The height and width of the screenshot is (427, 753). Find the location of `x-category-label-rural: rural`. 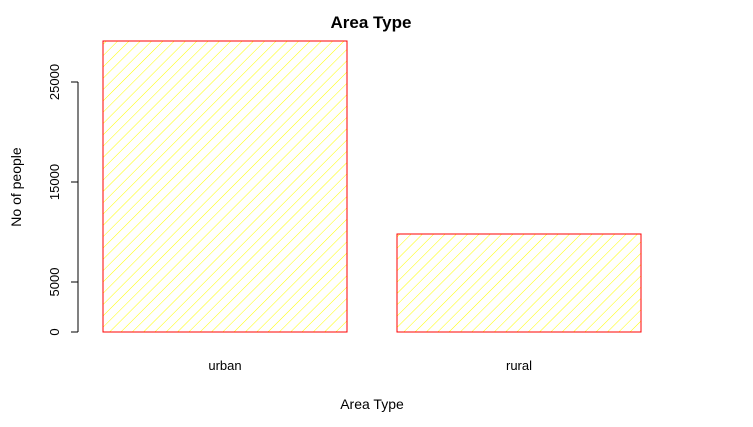

x-category-label-rural: rural is located at coordinates (519, 365).